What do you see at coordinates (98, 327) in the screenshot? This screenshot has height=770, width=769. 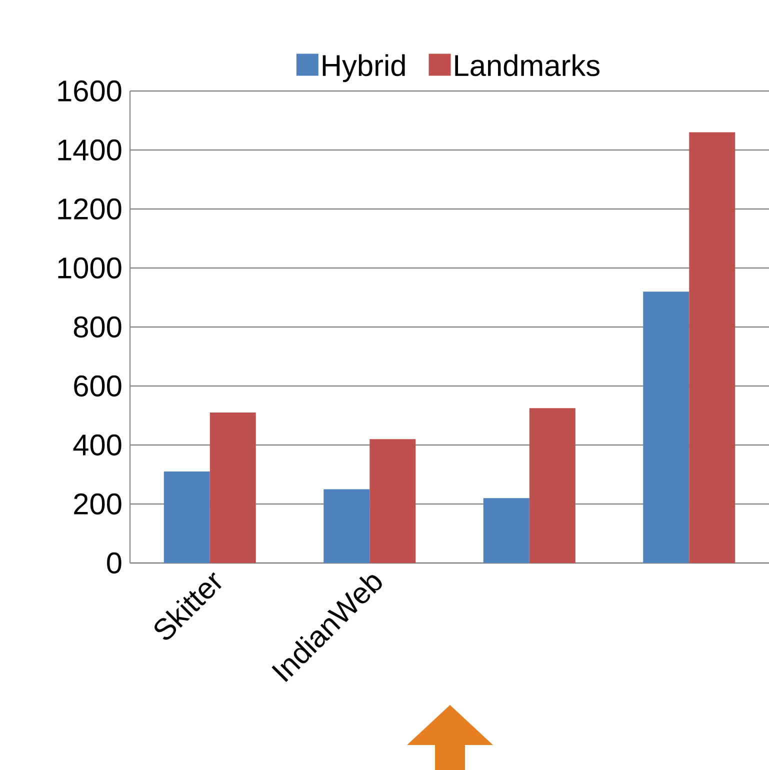 I see `y-tick-label: 800` at bounding box center [98, 327].